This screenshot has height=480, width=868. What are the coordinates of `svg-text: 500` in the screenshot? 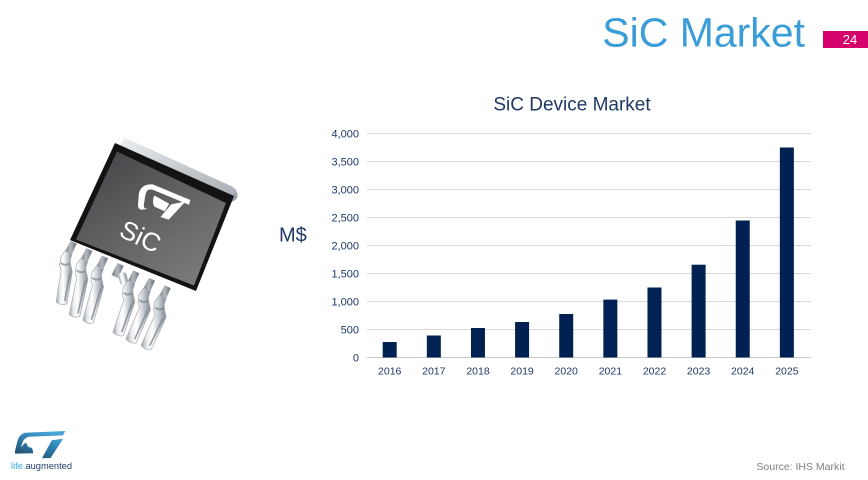 It's located at (350, 331).